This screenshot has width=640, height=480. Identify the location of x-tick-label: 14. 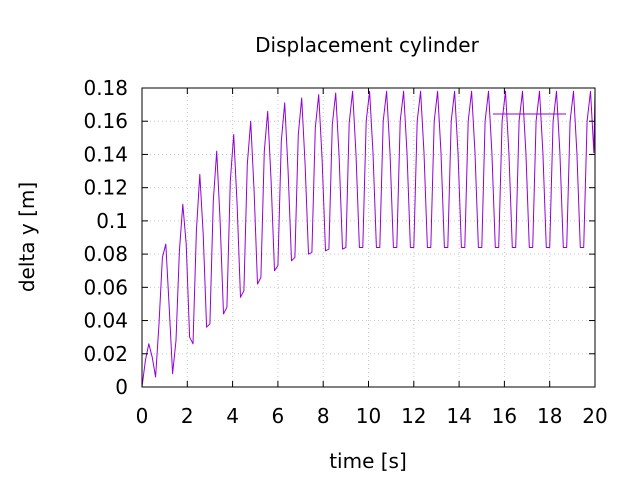
(458, 416).